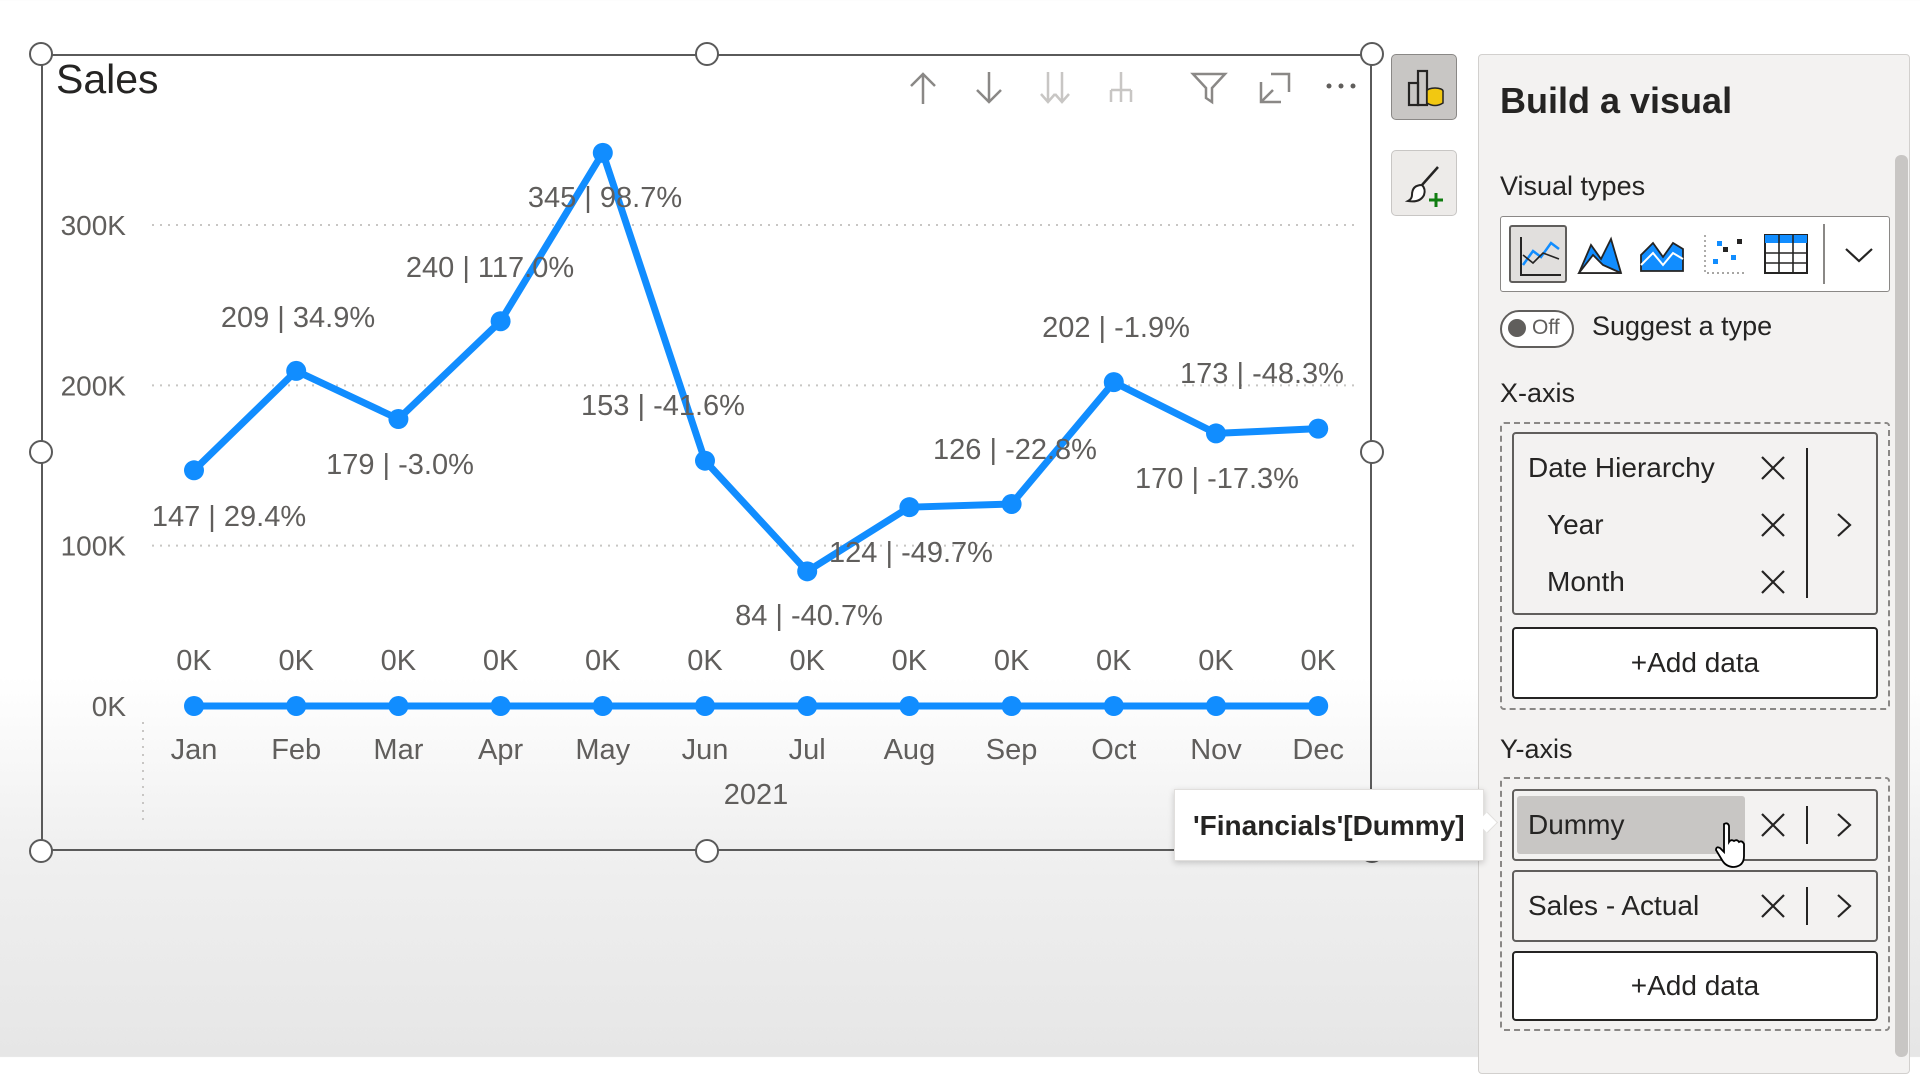 Image resolution: width=1920 pixels, height=1074 pixels. I want to click on remove-month-icon, so click(1773, 582).